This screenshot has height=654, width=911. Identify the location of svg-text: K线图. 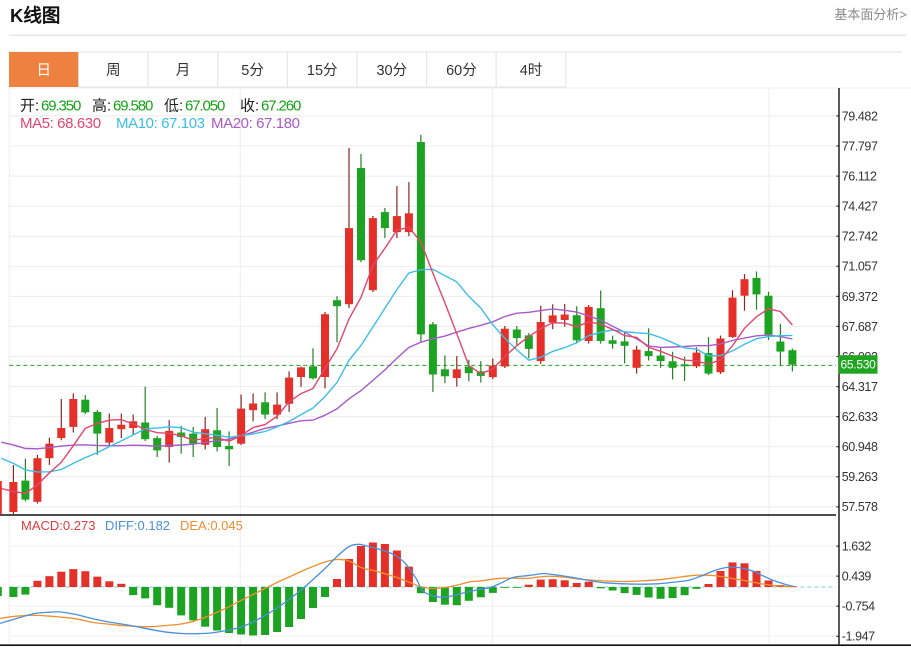
(35, 15).